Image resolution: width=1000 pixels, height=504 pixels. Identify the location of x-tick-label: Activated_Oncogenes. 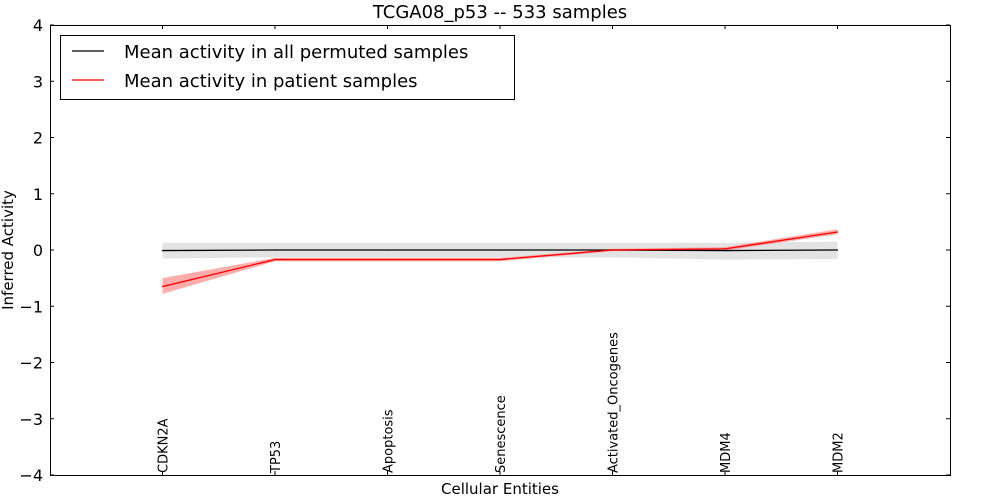
(614, 402).